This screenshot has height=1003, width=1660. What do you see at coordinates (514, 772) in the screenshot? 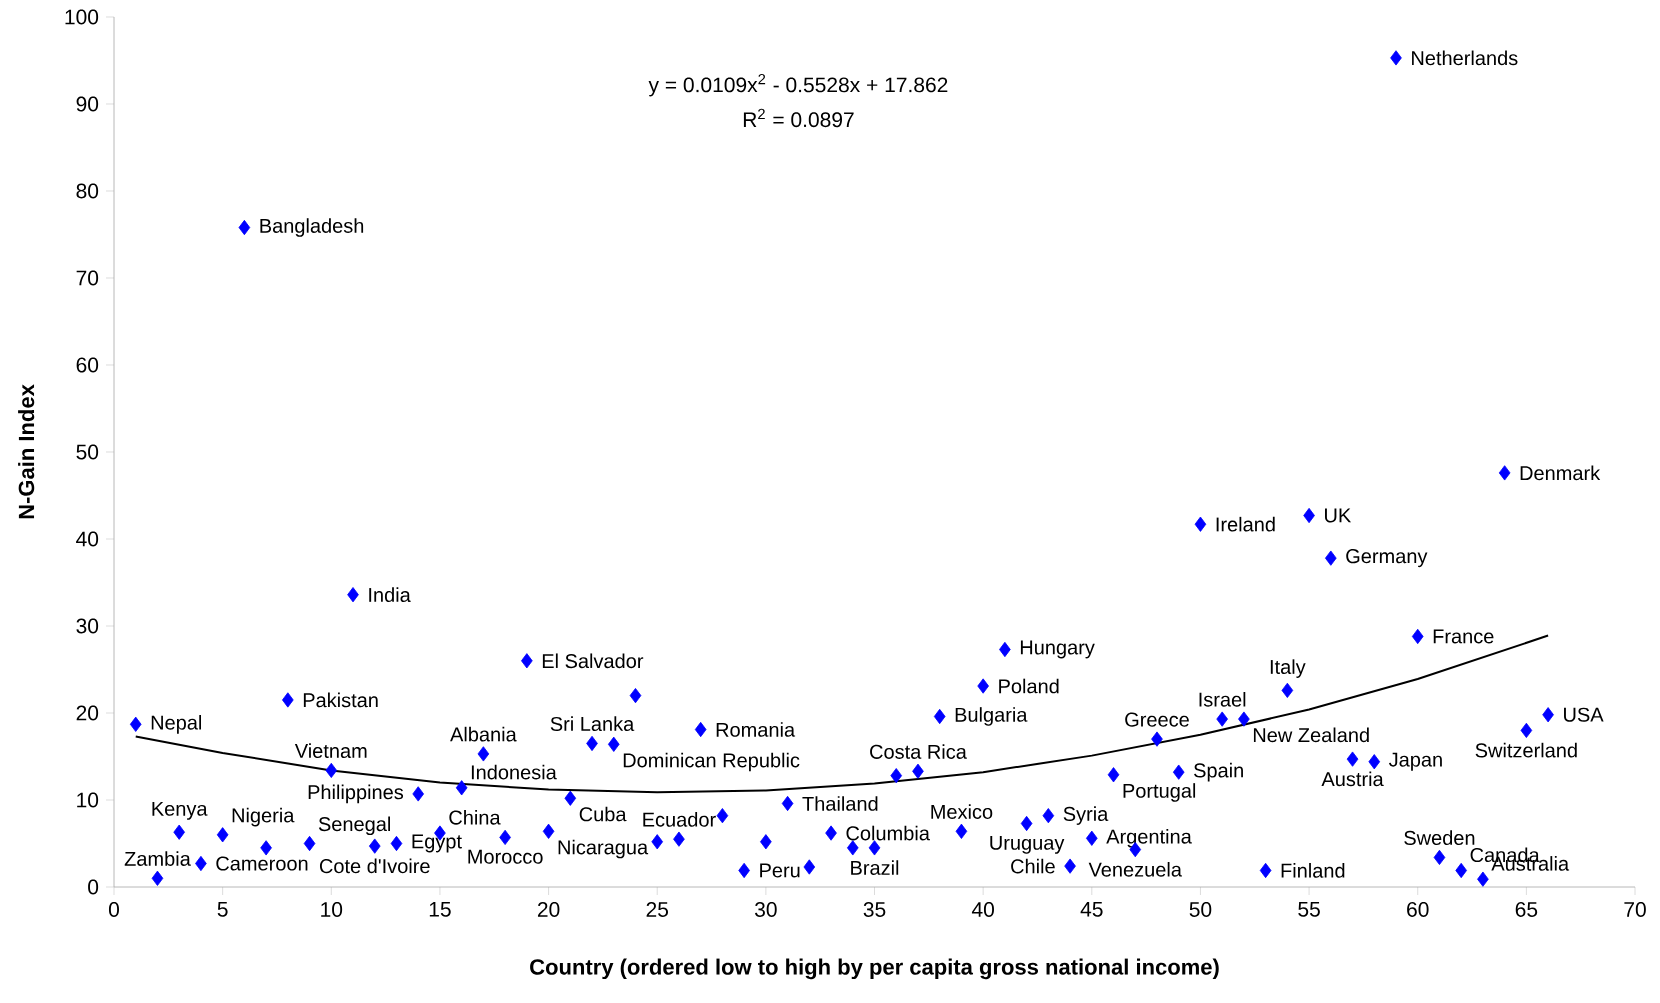
I see `annotation: Indonesia` at bounding box center [514, 772].